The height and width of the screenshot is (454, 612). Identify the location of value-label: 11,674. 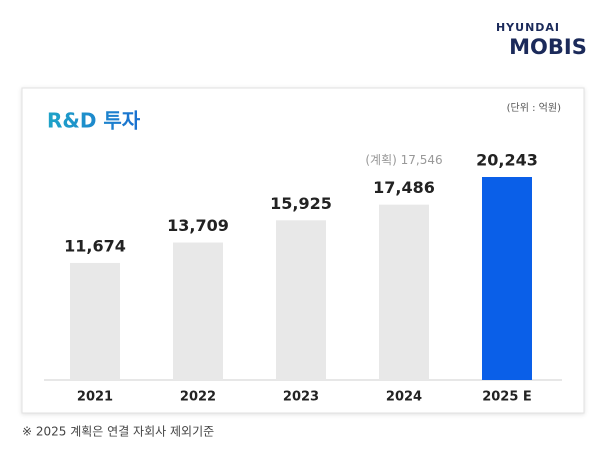
(95, 245).